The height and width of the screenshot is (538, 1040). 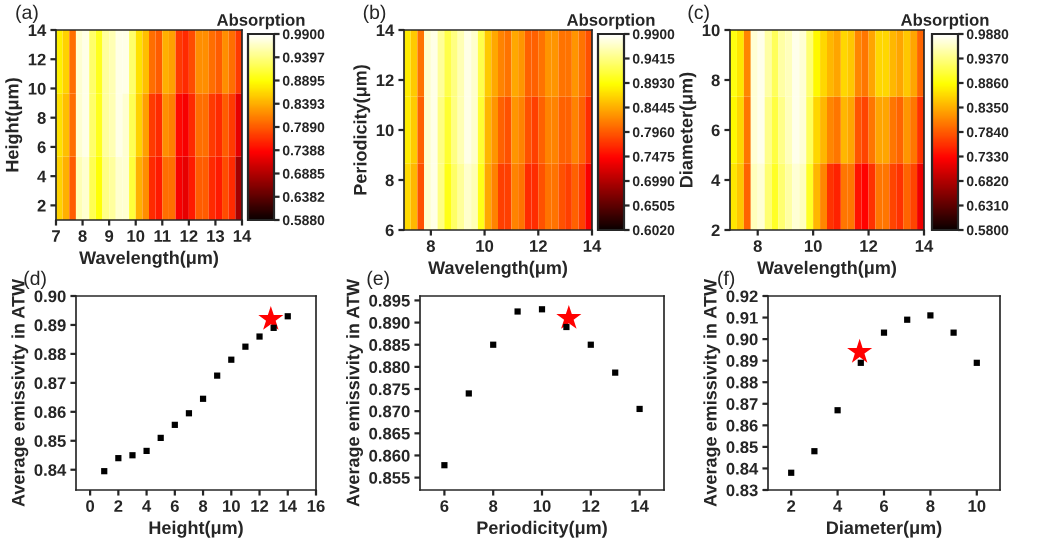 What do you see at coordinates (27, 13) in the screenshot?
I see `chart-title: (a)` at bounding box center [27, 13].